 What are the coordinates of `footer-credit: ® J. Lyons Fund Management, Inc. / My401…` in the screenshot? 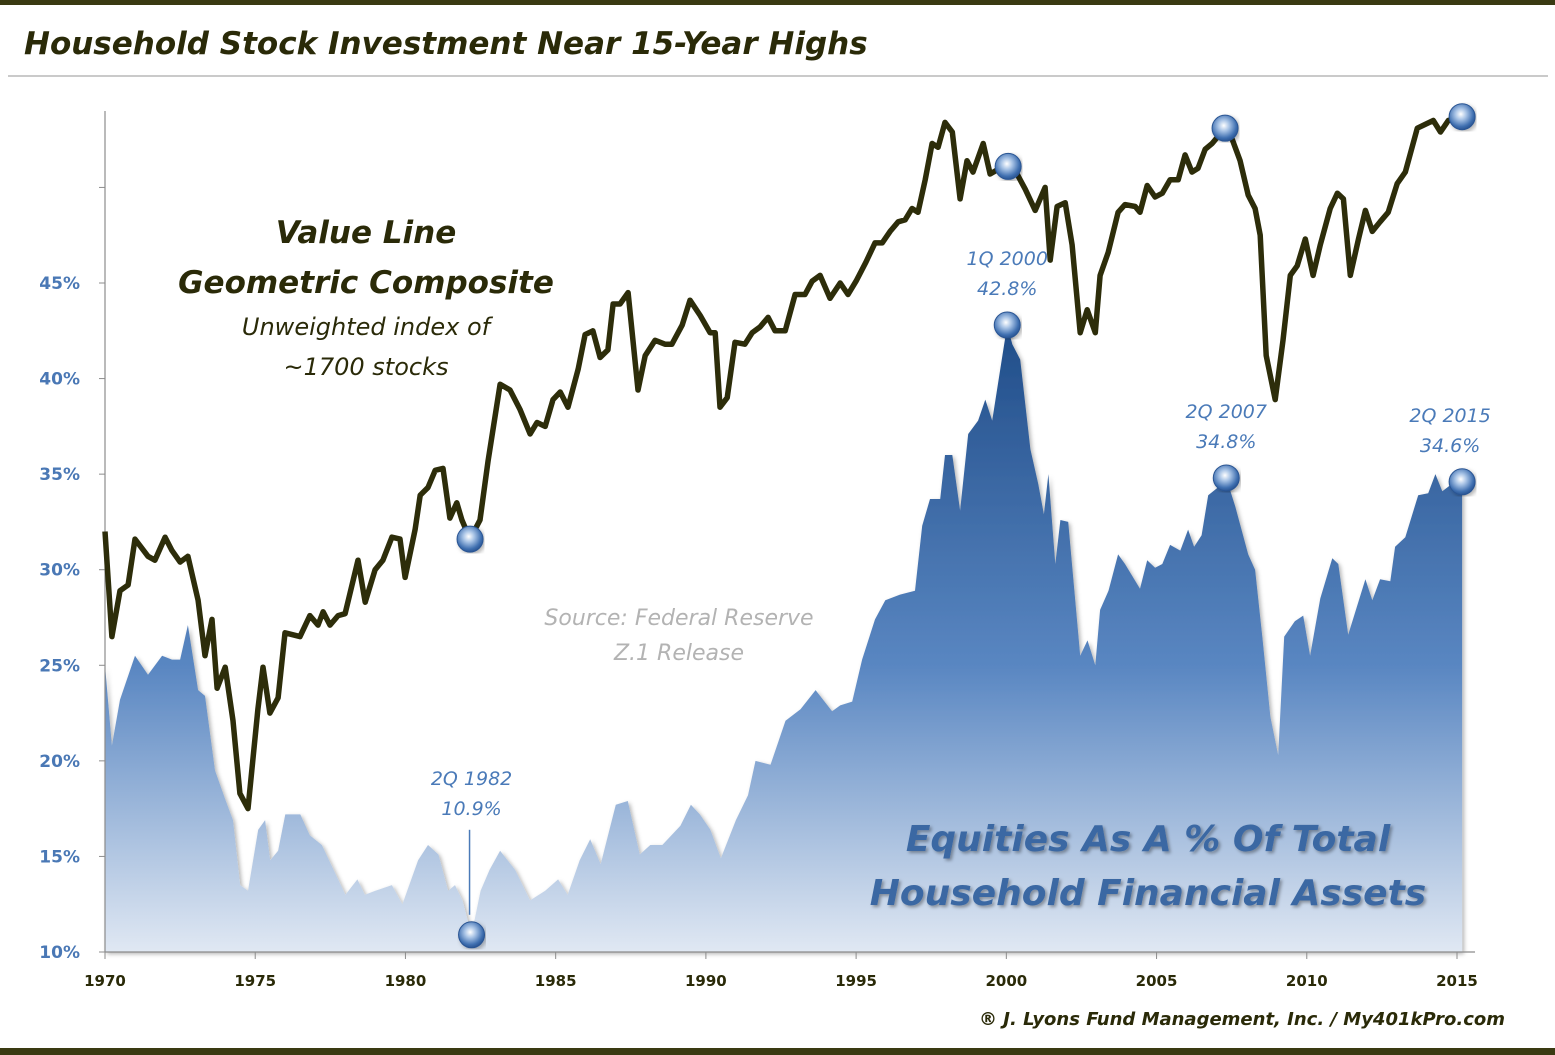 It's located at (1242, 1019).